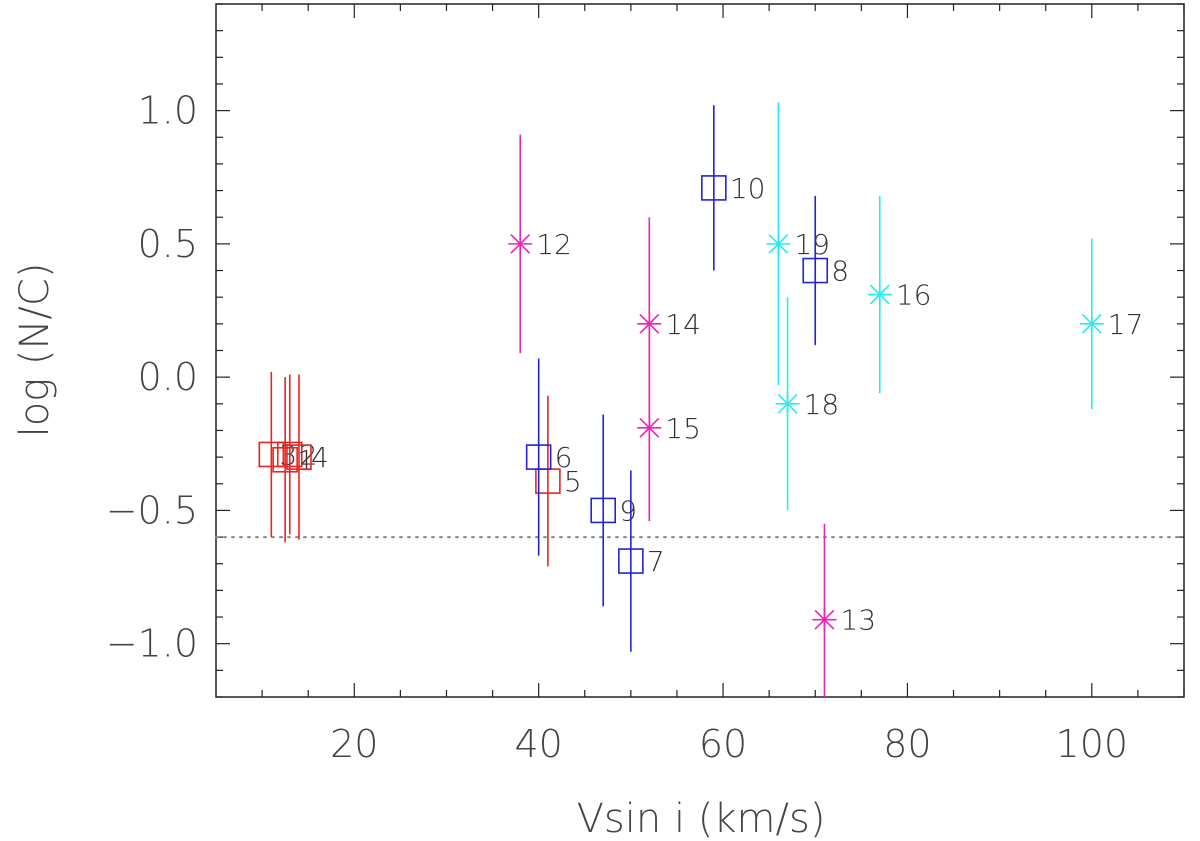  Describe the element at coordinates (168, 244) in the screenshot. I see `y-tick-label: 0.5` at that location.